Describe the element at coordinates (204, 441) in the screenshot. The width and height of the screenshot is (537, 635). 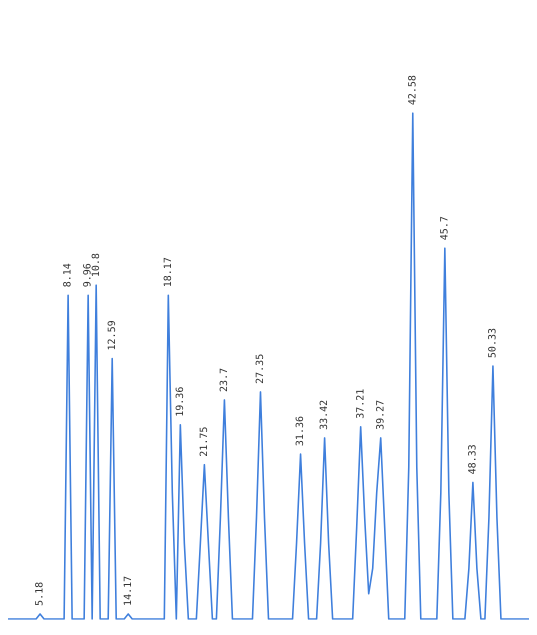
I see `annotation: 21.75` at that location.